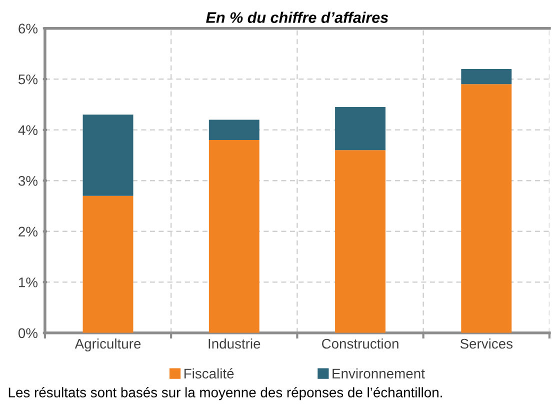  What do you see at coordinates (234, 343) in the screenshot?
I see `x-tick-label: Industrie` at bounding box center [234, 343].